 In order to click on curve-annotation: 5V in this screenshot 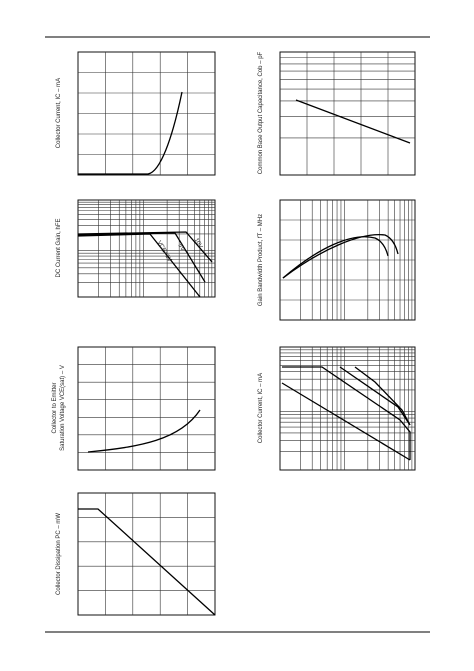, I will do `click(180, 247)`.